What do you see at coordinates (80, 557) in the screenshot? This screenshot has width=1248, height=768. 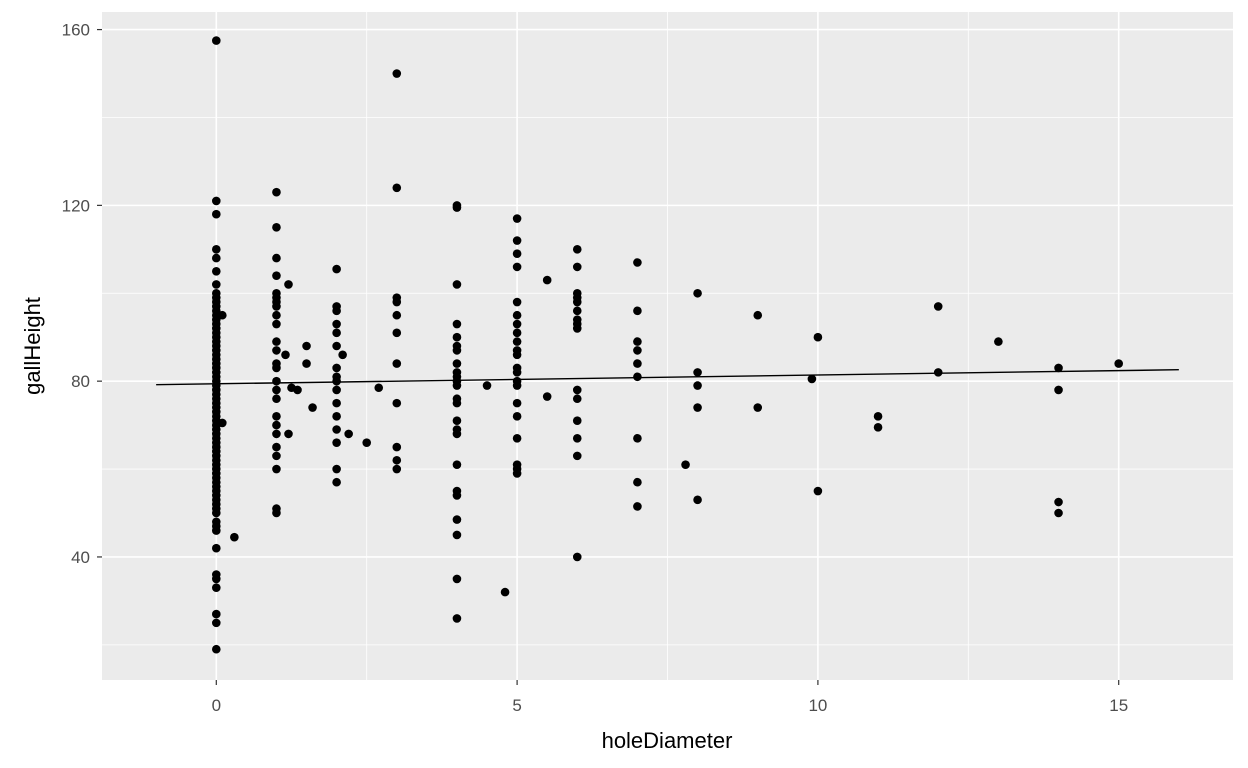 I see `y-tick-label: 40` at bounding box center [80, 557].